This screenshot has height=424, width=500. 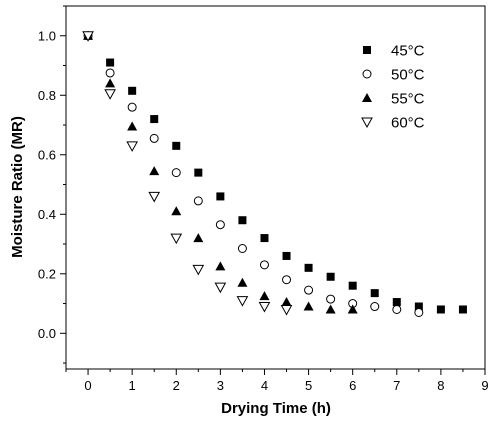 I want to click on legend-item: 45°C, so click(x=394, y=51).